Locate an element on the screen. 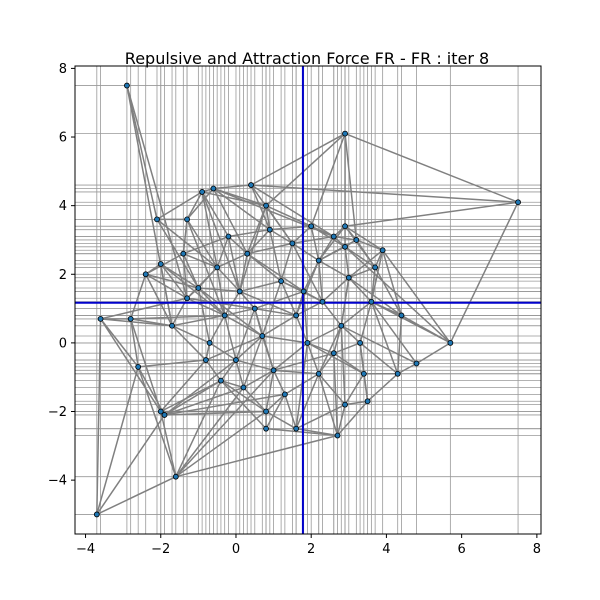 The image size is (600, 600). y-tick-label-1: −2 is located at coordinates (57, 412).